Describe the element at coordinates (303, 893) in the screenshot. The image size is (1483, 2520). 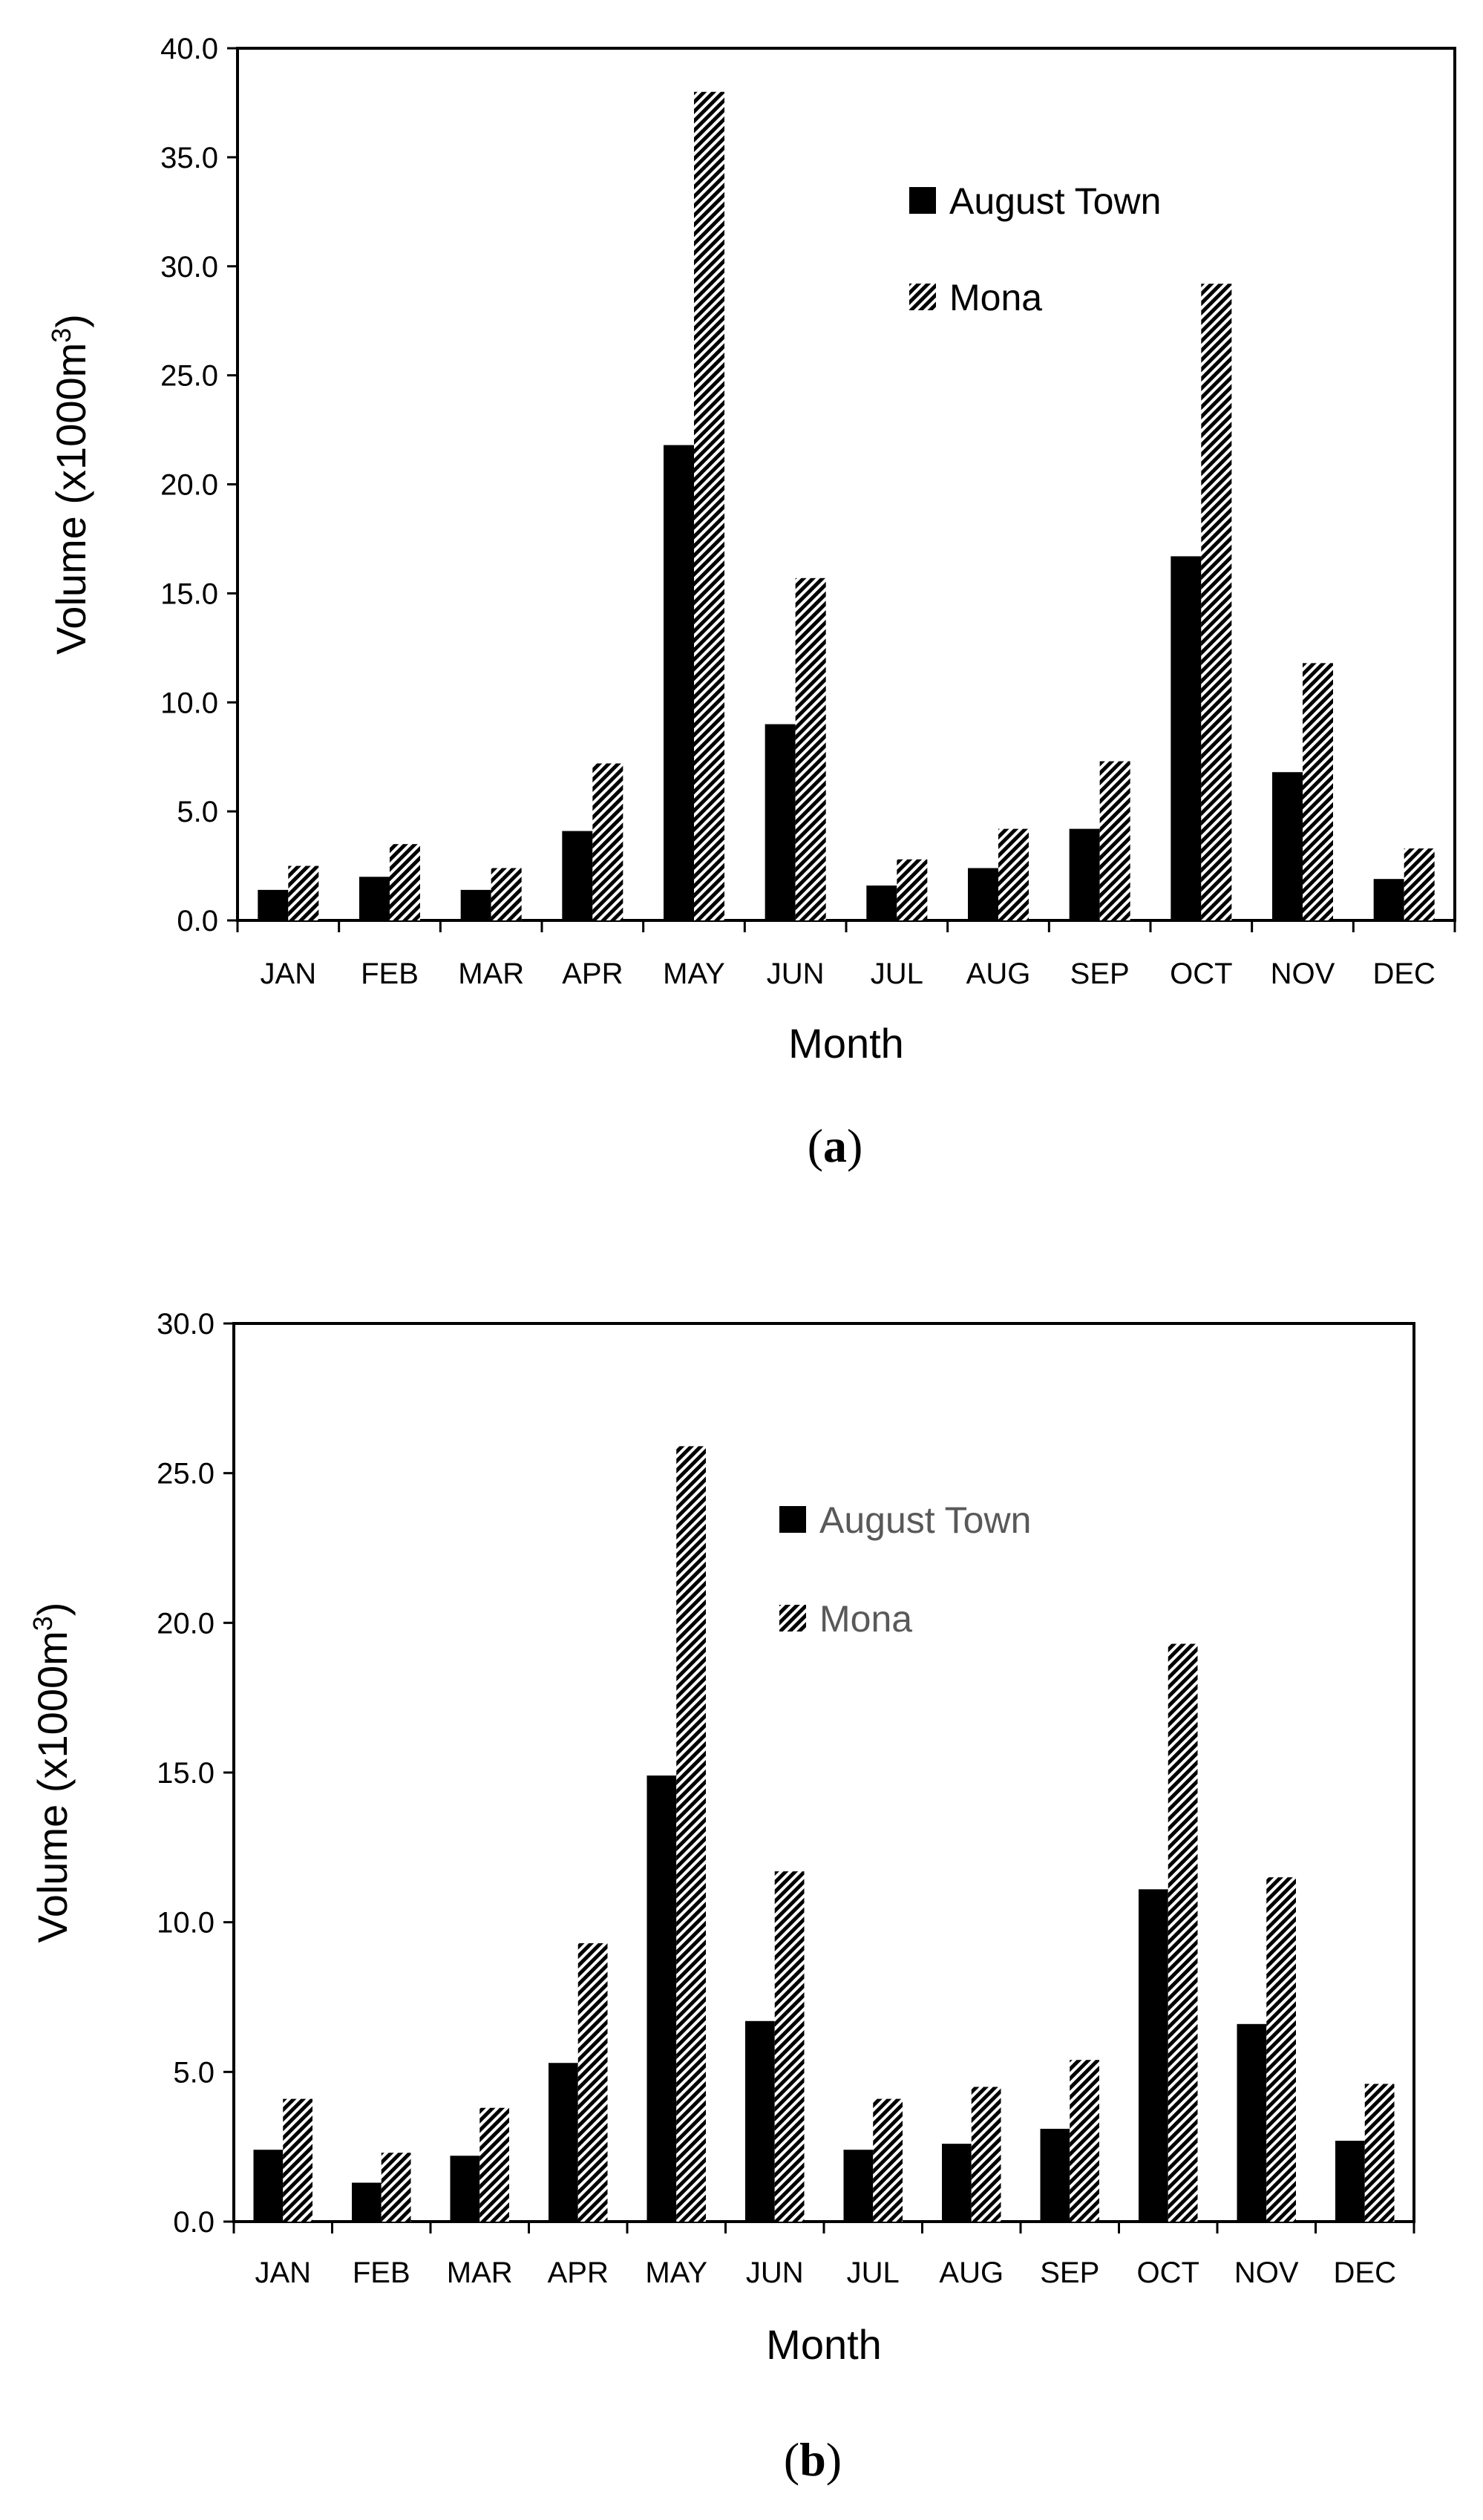
I see `chart-a-bar-mona-jan` at that location.